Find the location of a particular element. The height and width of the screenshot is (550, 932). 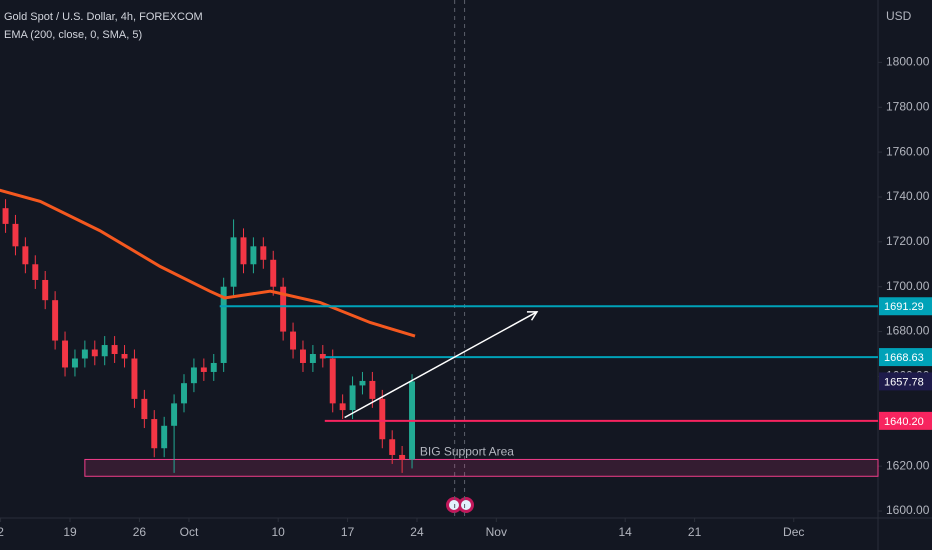

y-tick-label: 1620.00 is located at coordinates (908, 465).